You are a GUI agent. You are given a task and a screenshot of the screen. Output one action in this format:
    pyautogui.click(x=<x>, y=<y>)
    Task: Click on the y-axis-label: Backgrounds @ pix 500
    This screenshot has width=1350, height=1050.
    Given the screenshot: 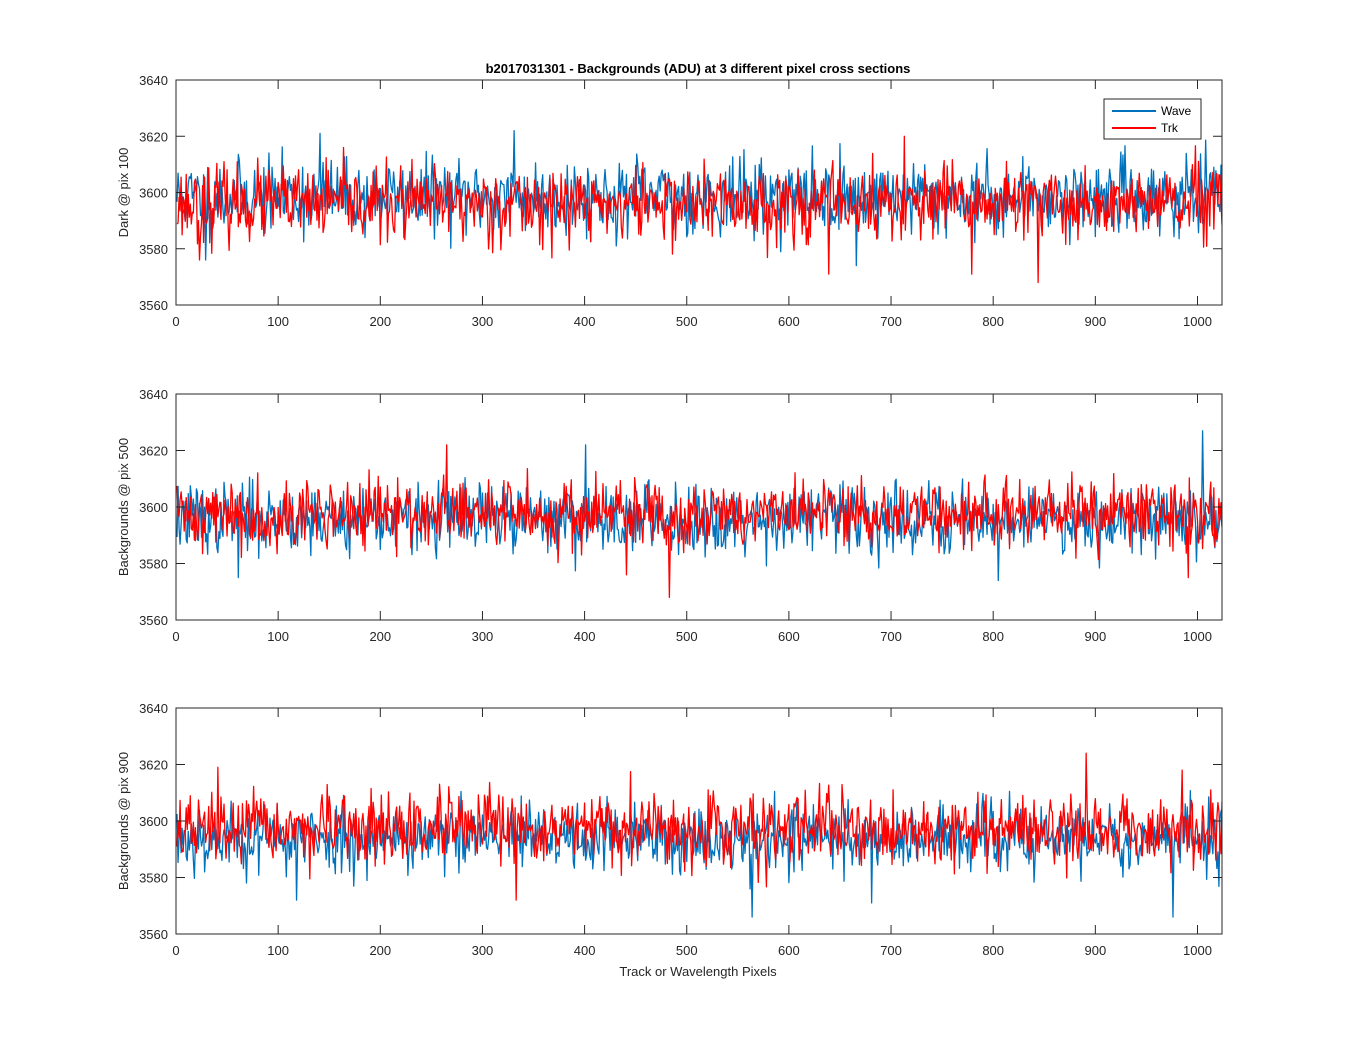 What is the action you would take?
    pyautogui.click(x=123, y=507)
    